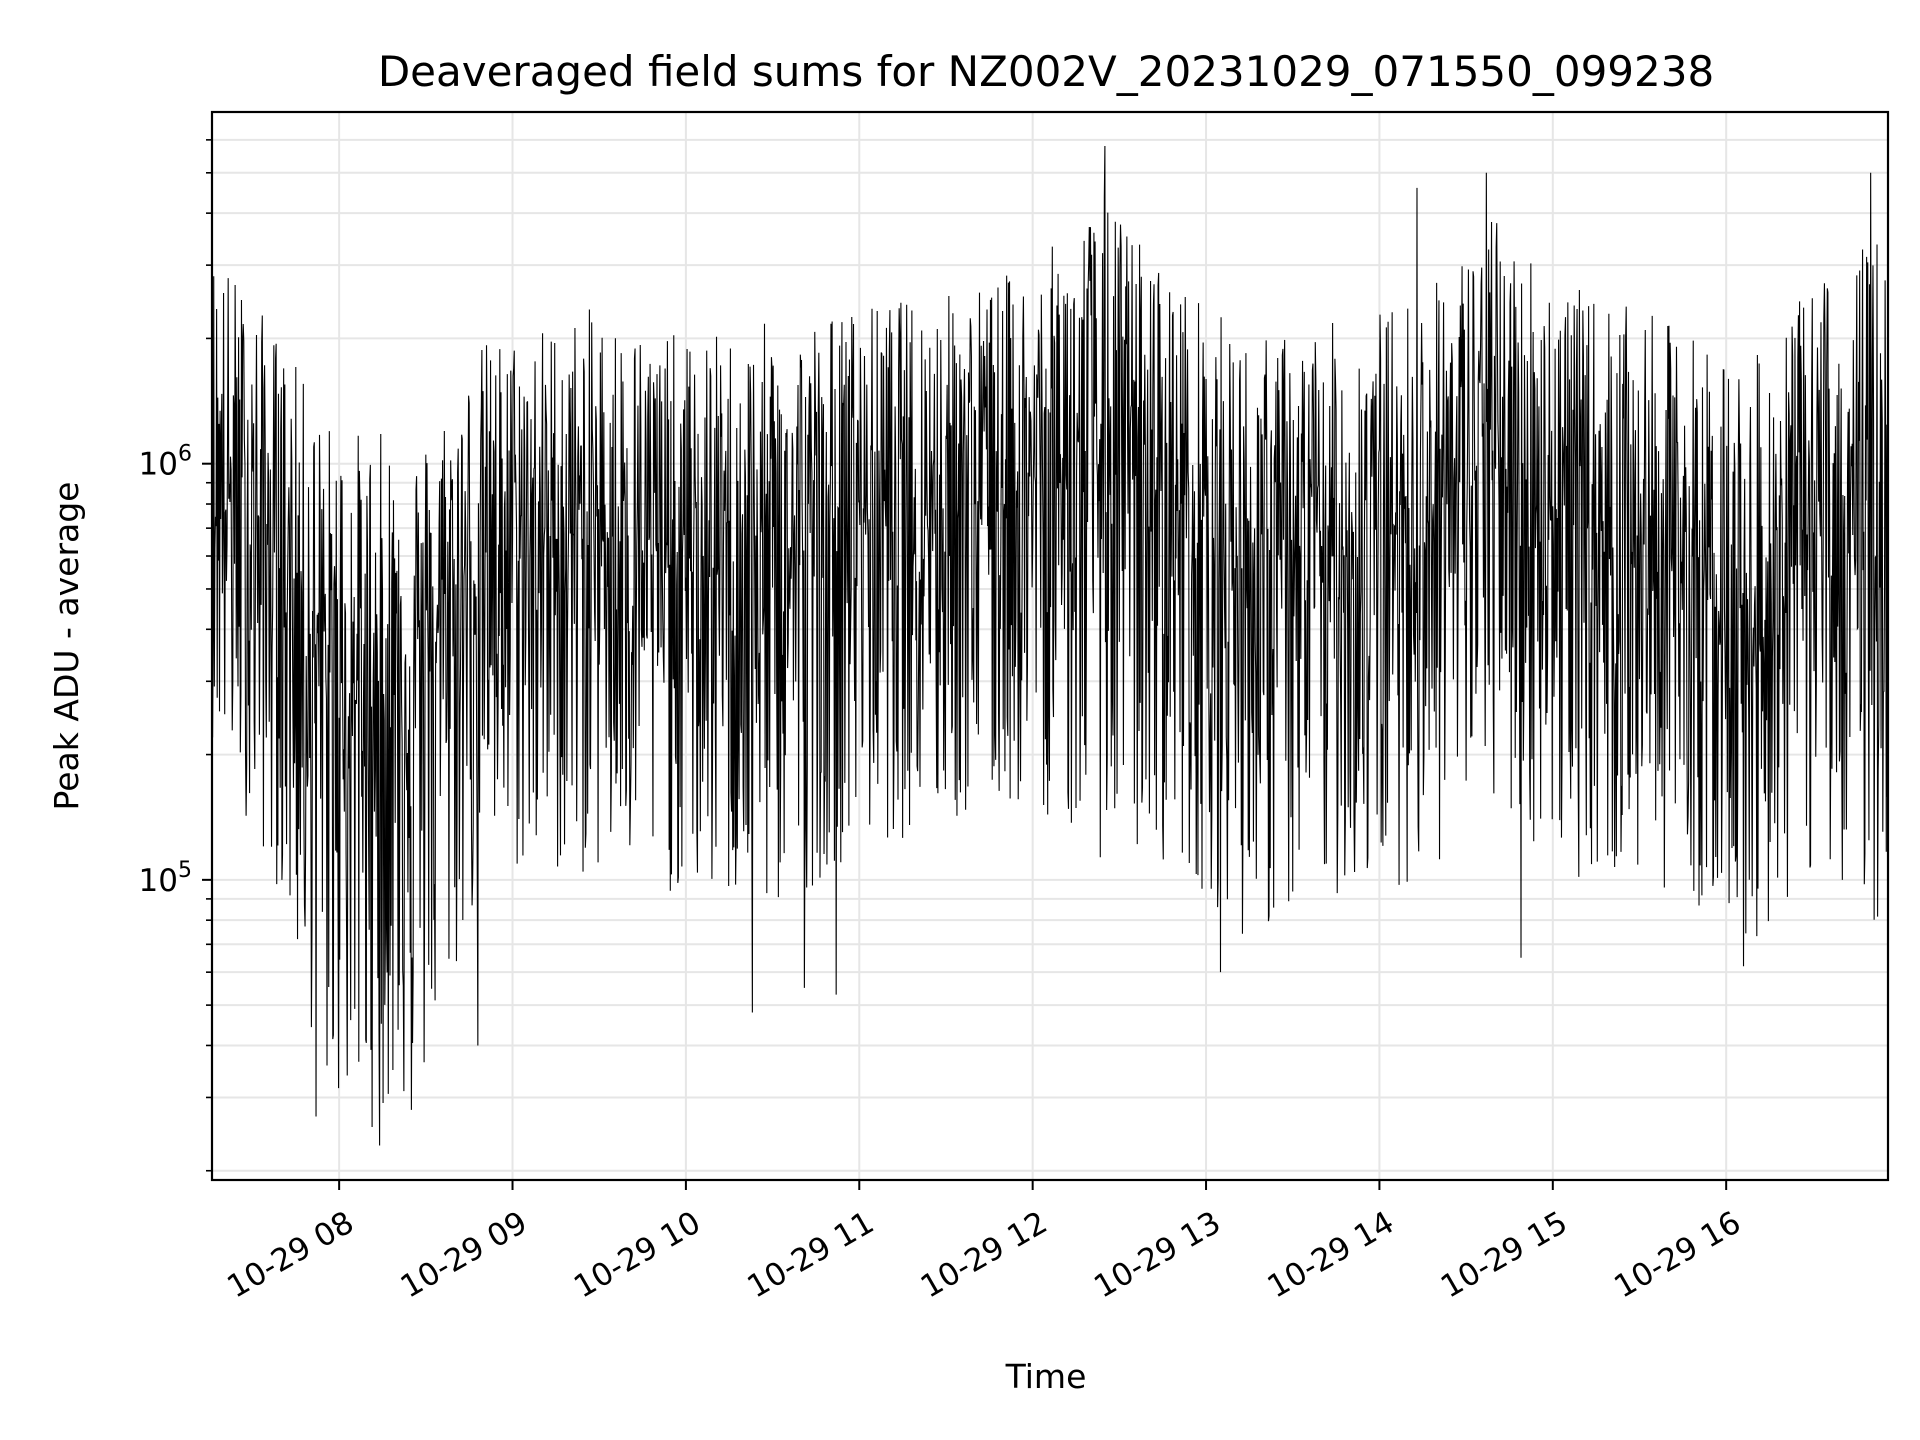 This screenshot has width=1920, height=1440. What do you see at coordinates (66, 646) in the screenshot?
I see `y-axis-label: Peak ADU - average` at bounding box center [66, 646].